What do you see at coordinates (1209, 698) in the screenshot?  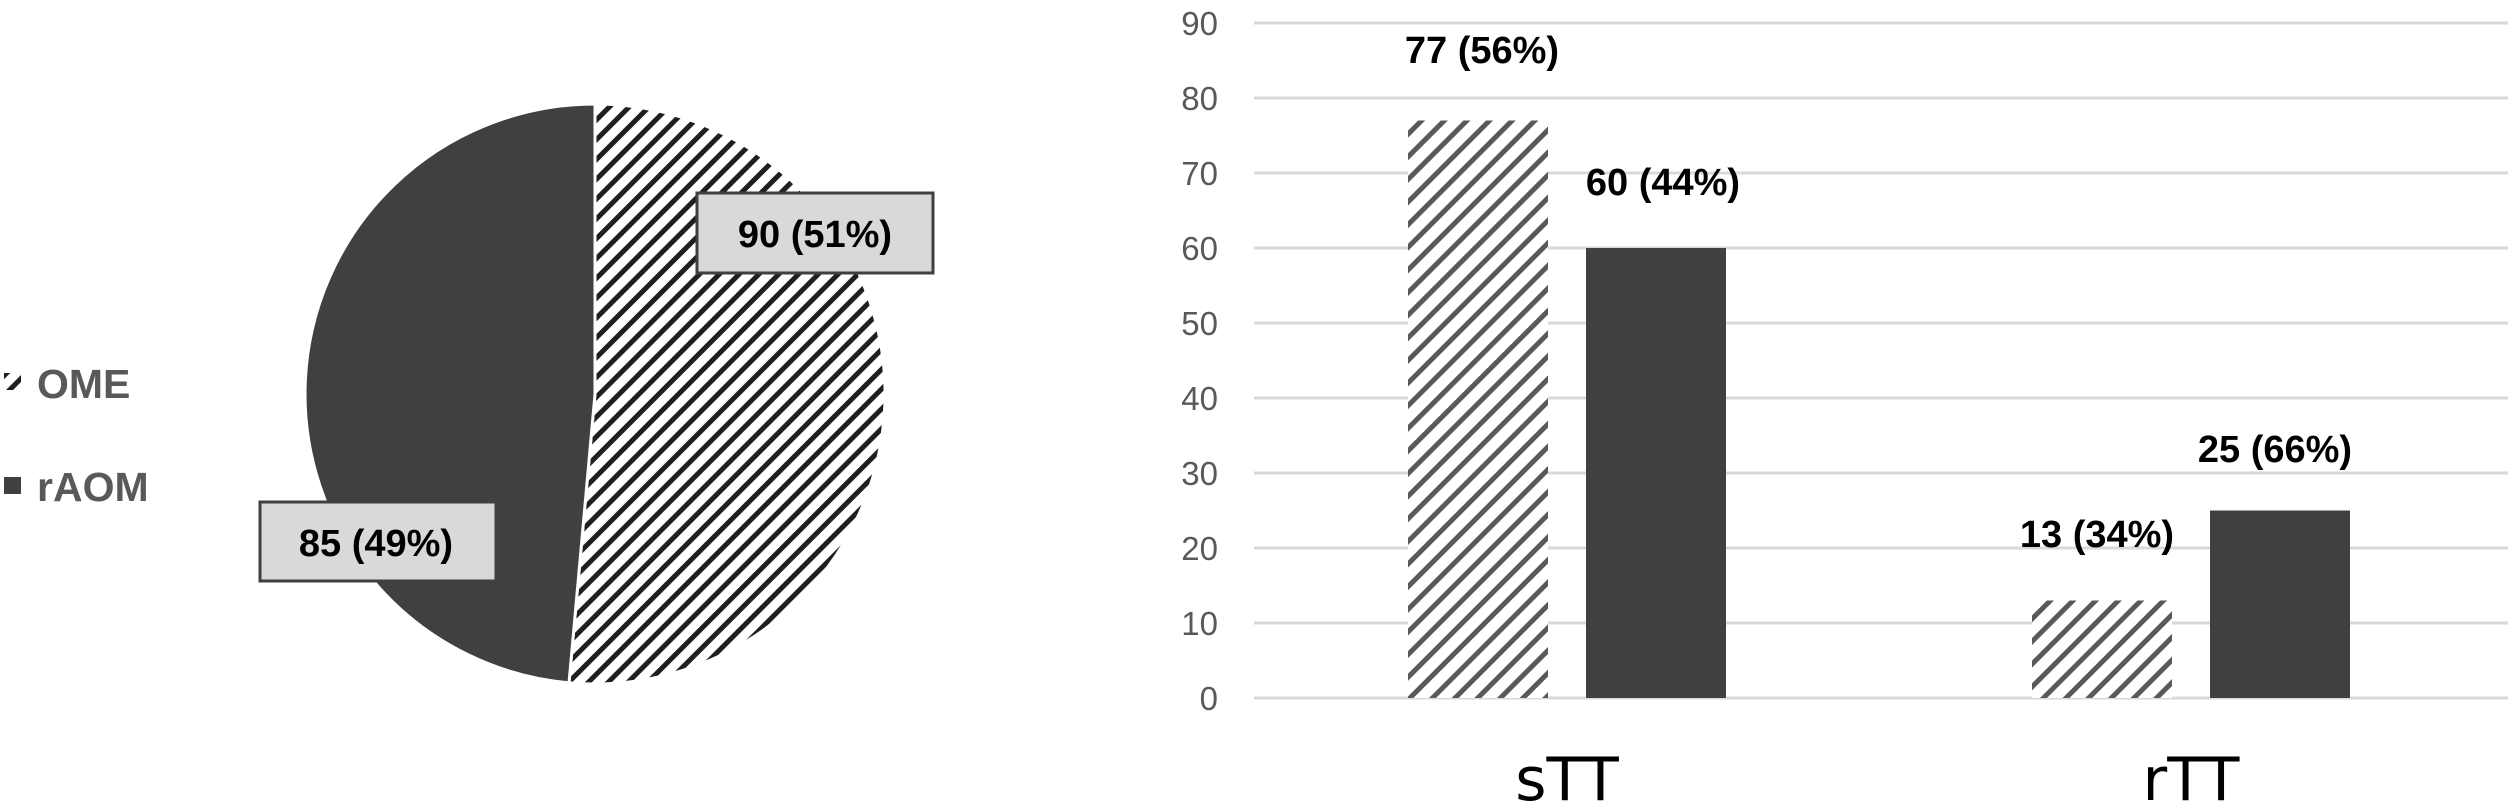 I see `y-tick-label: 0` at bounding box center [1209, 698].